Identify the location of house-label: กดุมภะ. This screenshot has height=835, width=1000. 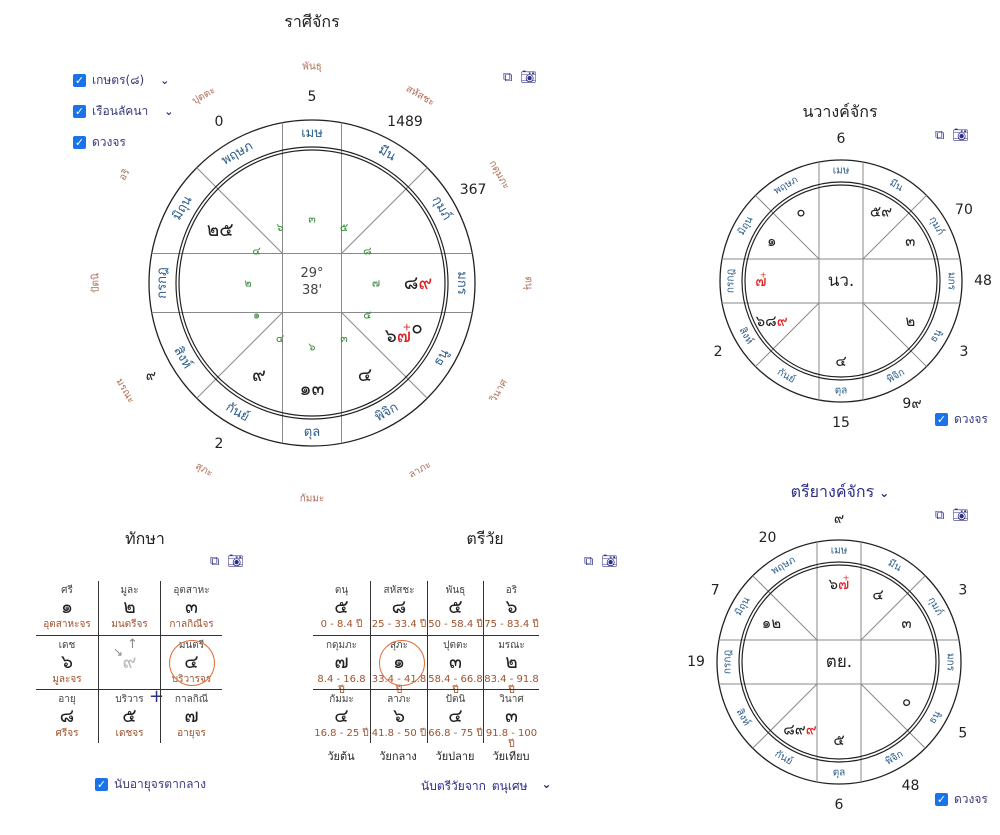
(499, 175).